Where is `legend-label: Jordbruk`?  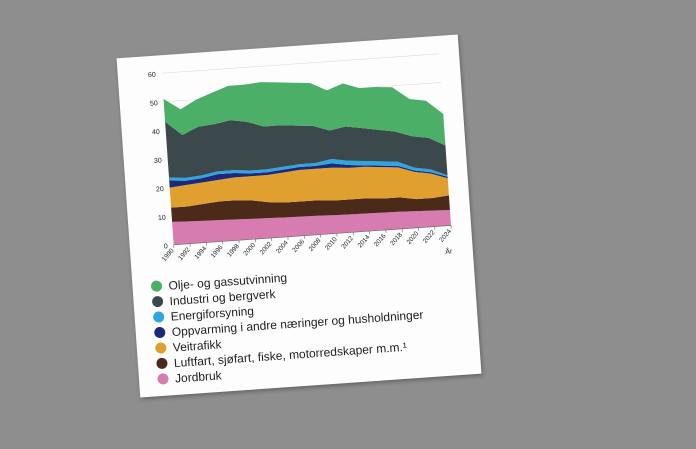 legend-label: Jordbruk is located at coordinates (199, 376).